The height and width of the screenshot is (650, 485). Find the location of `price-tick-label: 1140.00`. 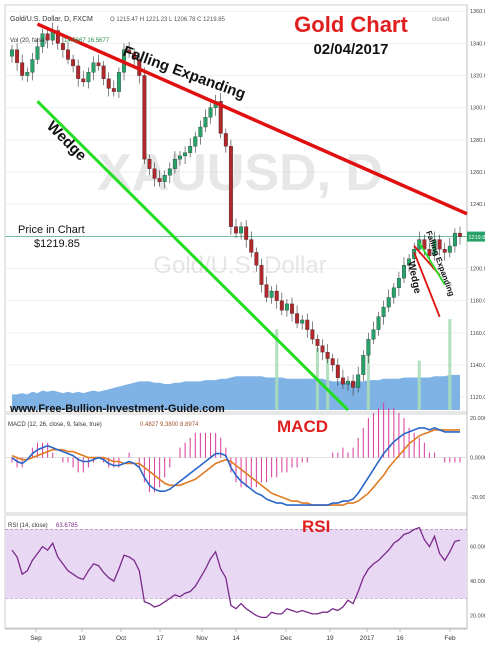

price-tick-label: 1140.00 is located at coordinates (477, 366).